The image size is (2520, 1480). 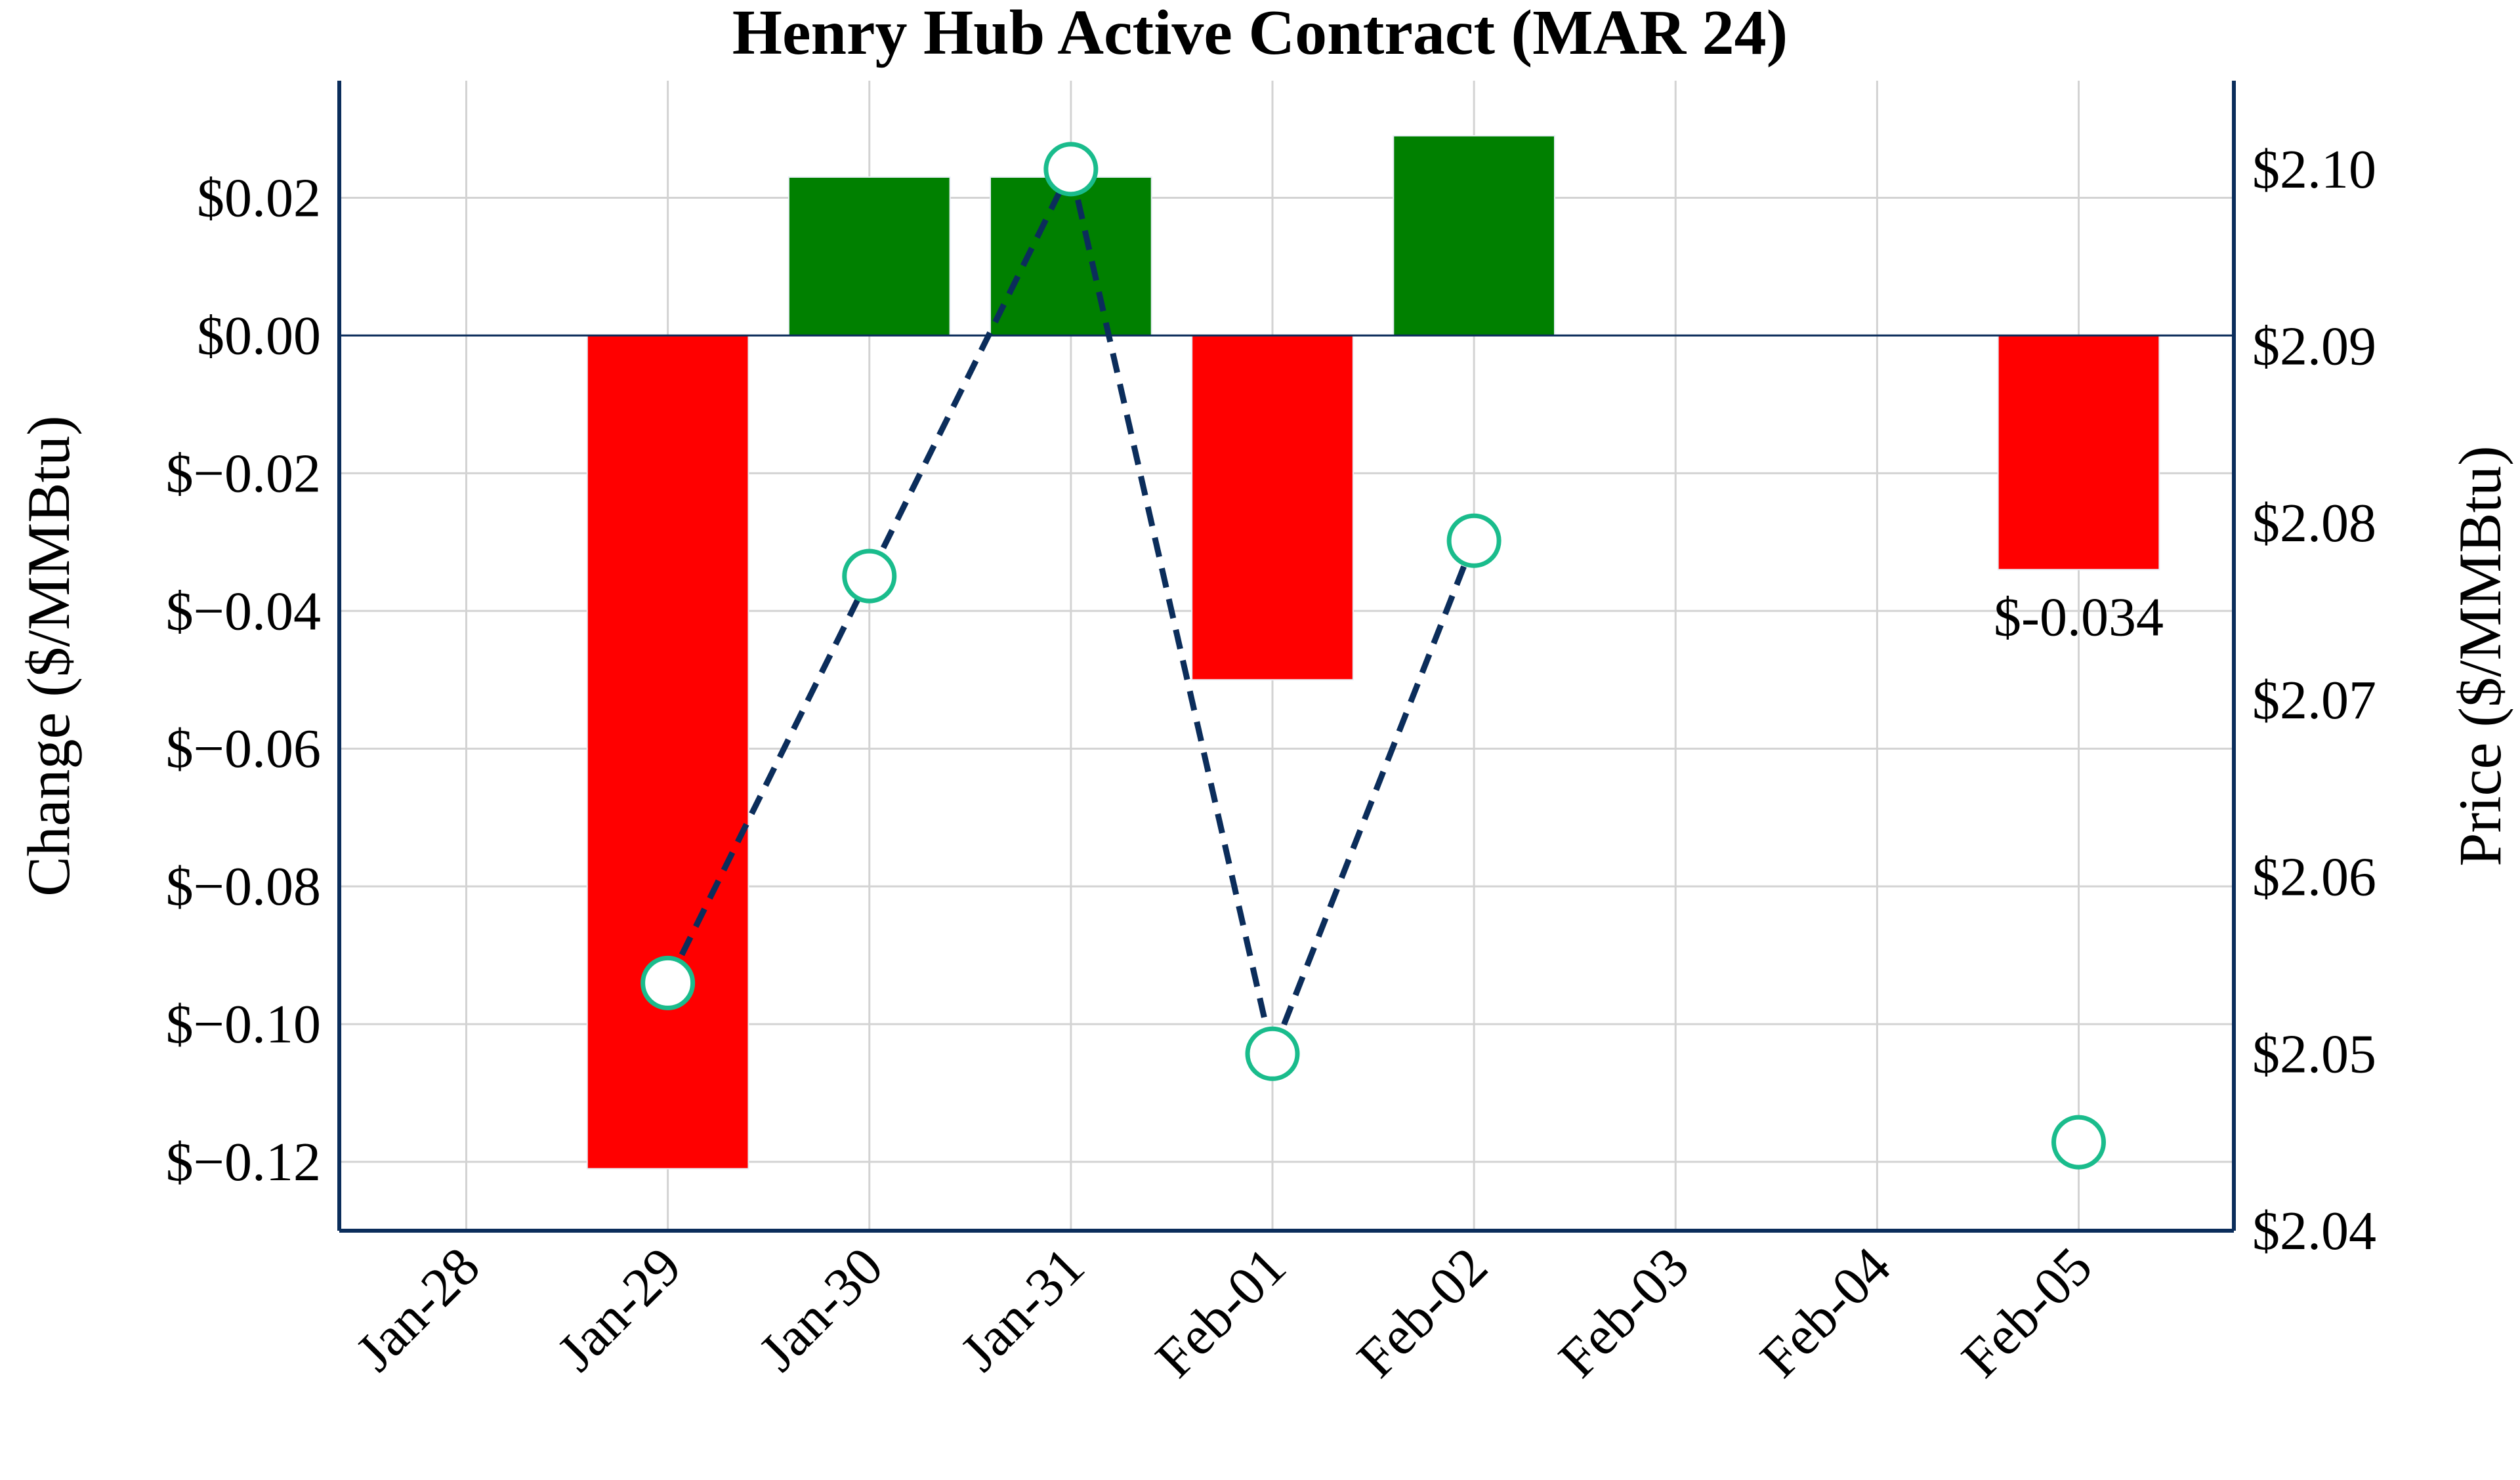 I want to click on y-tick-left: $0.00, so click(x=259, y=335).